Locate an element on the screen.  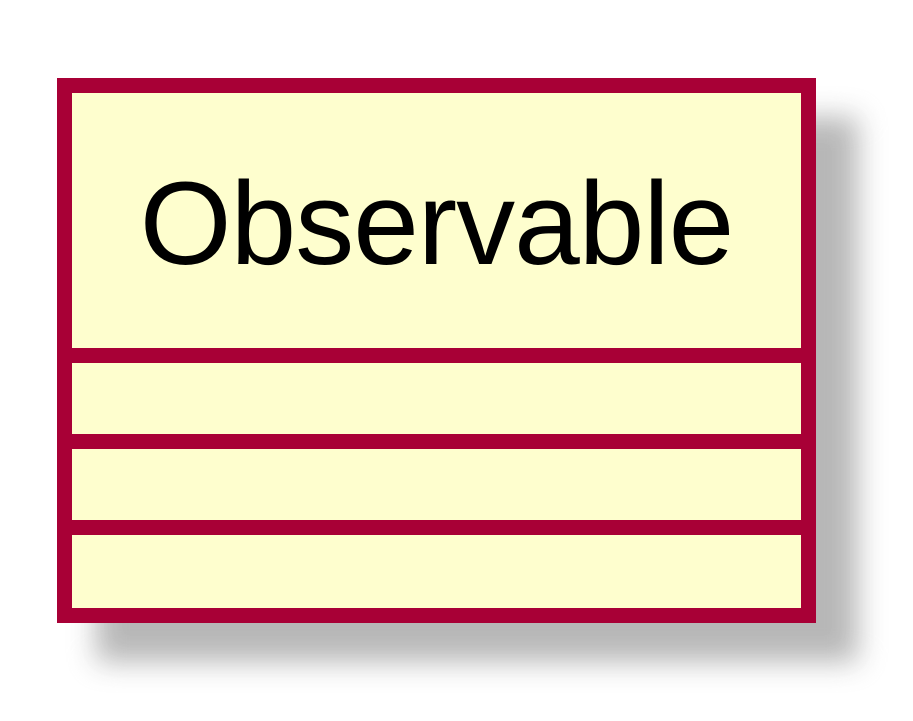
extra-compartment is located at coordinates (436, 571).